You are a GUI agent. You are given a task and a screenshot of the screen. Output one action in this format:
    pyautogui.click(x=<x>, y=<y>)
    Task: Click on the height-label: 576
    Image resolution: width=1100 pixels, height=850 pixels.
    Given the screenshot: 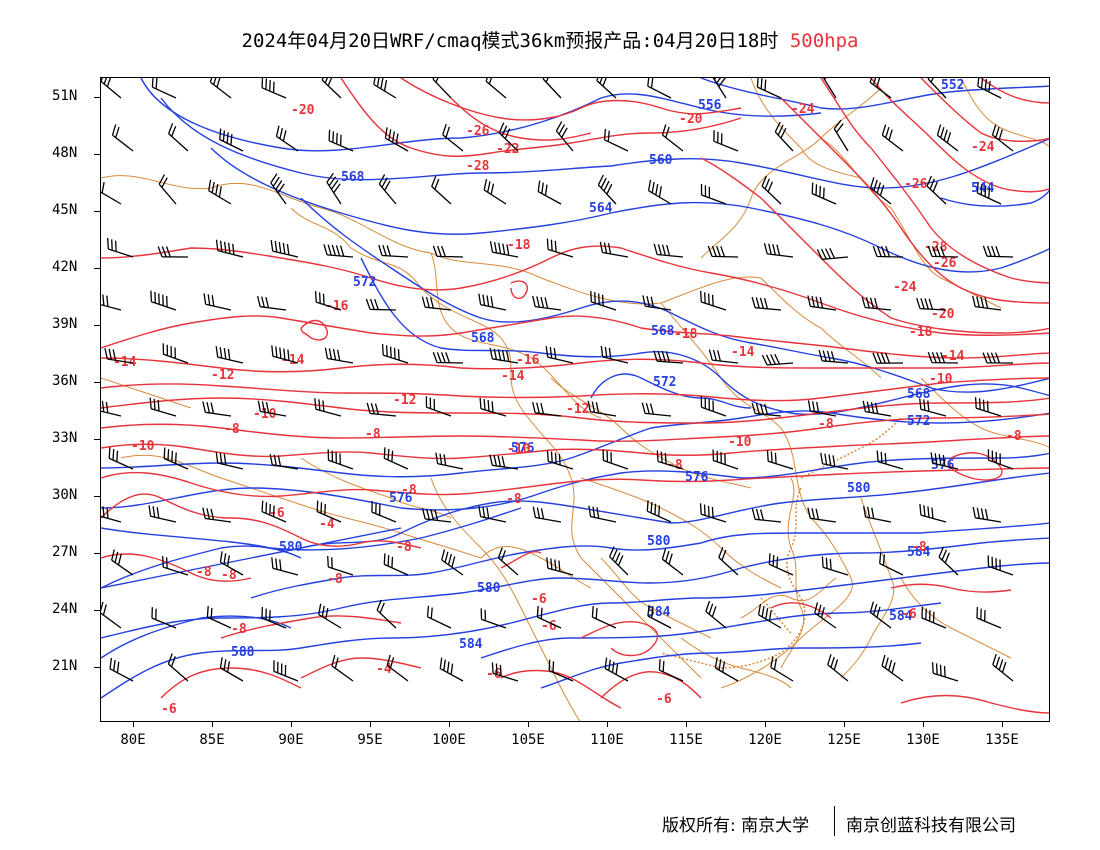 What is the action you would take?
    pyautogui.click(x=697, y=477)
    